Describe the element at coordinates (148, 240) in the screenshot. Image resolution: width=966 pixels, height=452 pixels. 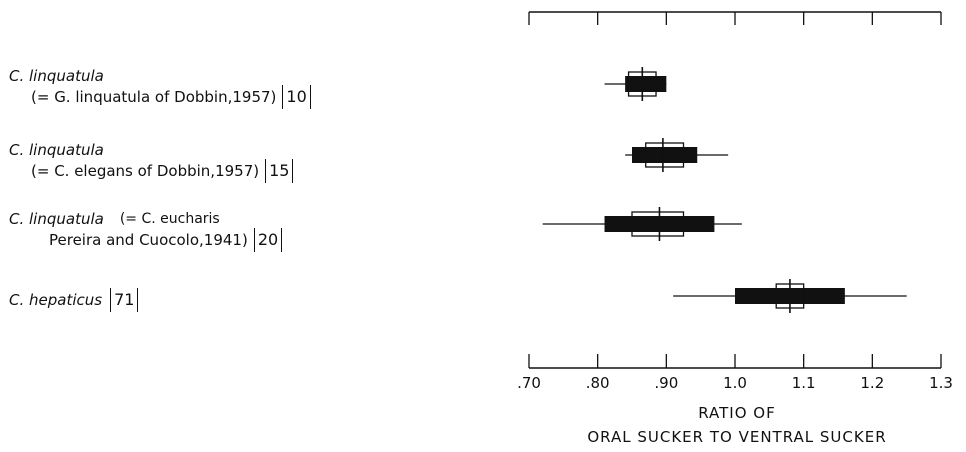
I see `species-note: Pereira and Cuocolo,1941)` at that location.